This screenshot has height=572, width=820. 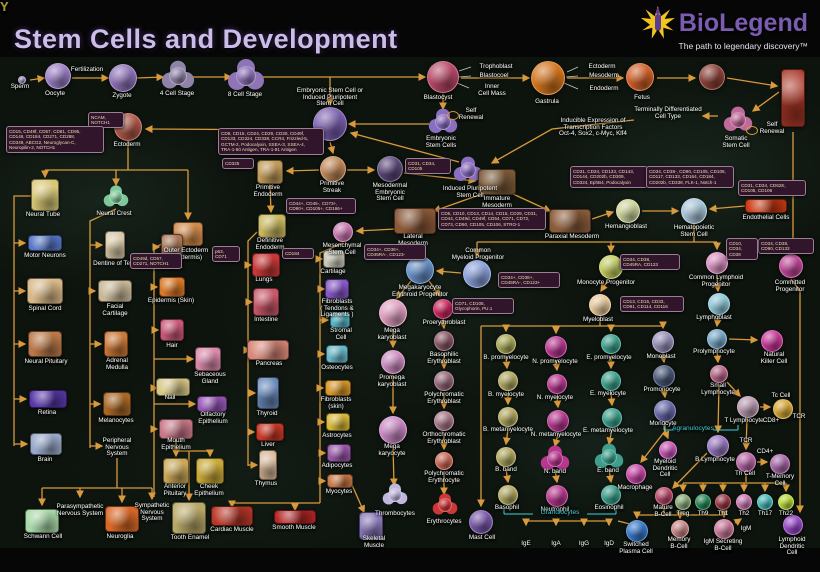 I want to click on gastrula-sheen, so click(x=548, y=78).